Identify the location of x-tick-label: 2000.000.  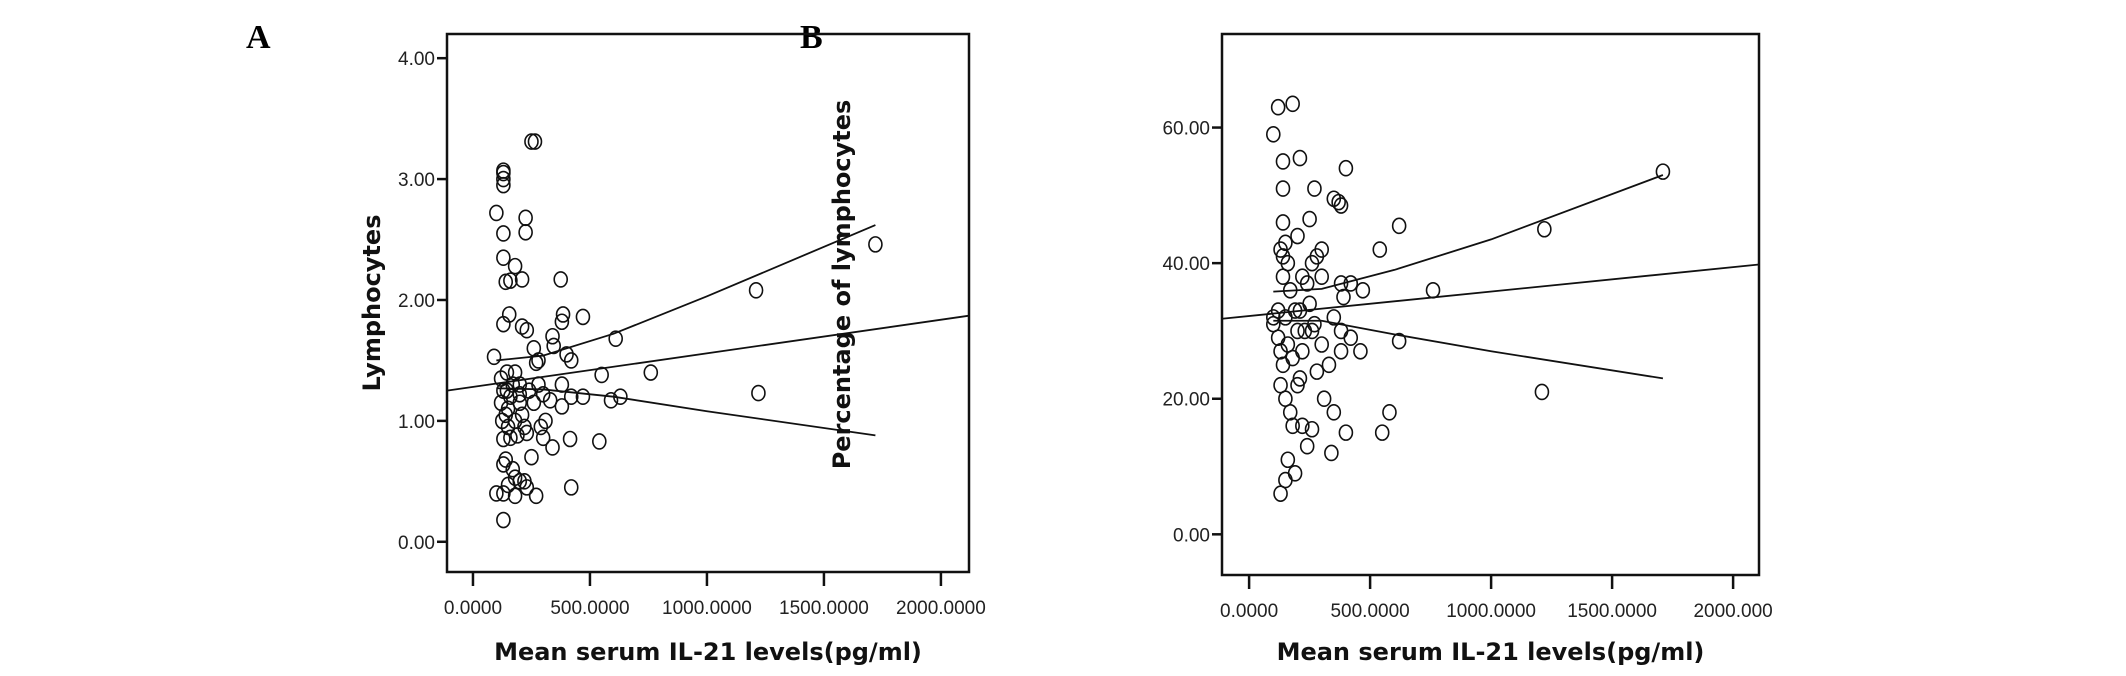
(1732, 611).